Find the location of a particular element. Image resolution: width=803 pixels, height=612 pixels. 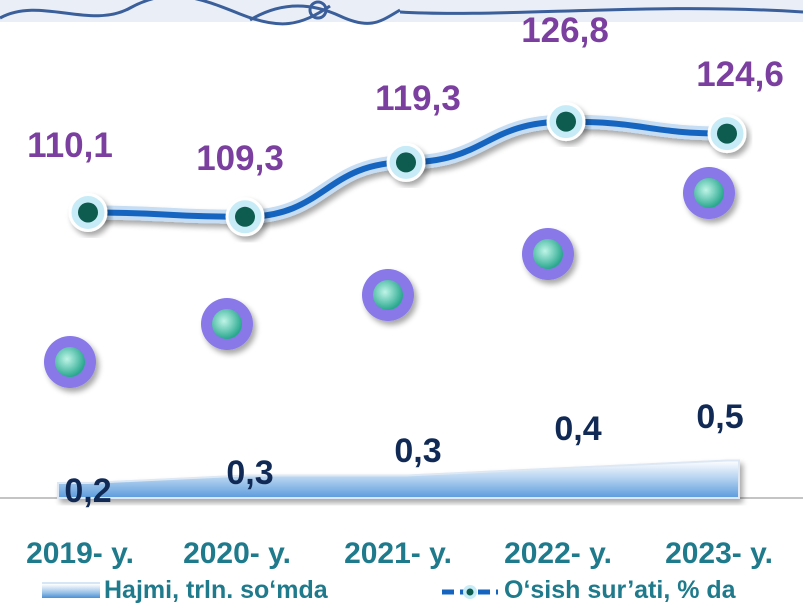

category-label: 2023- y. is located at coordinates (719, 553).